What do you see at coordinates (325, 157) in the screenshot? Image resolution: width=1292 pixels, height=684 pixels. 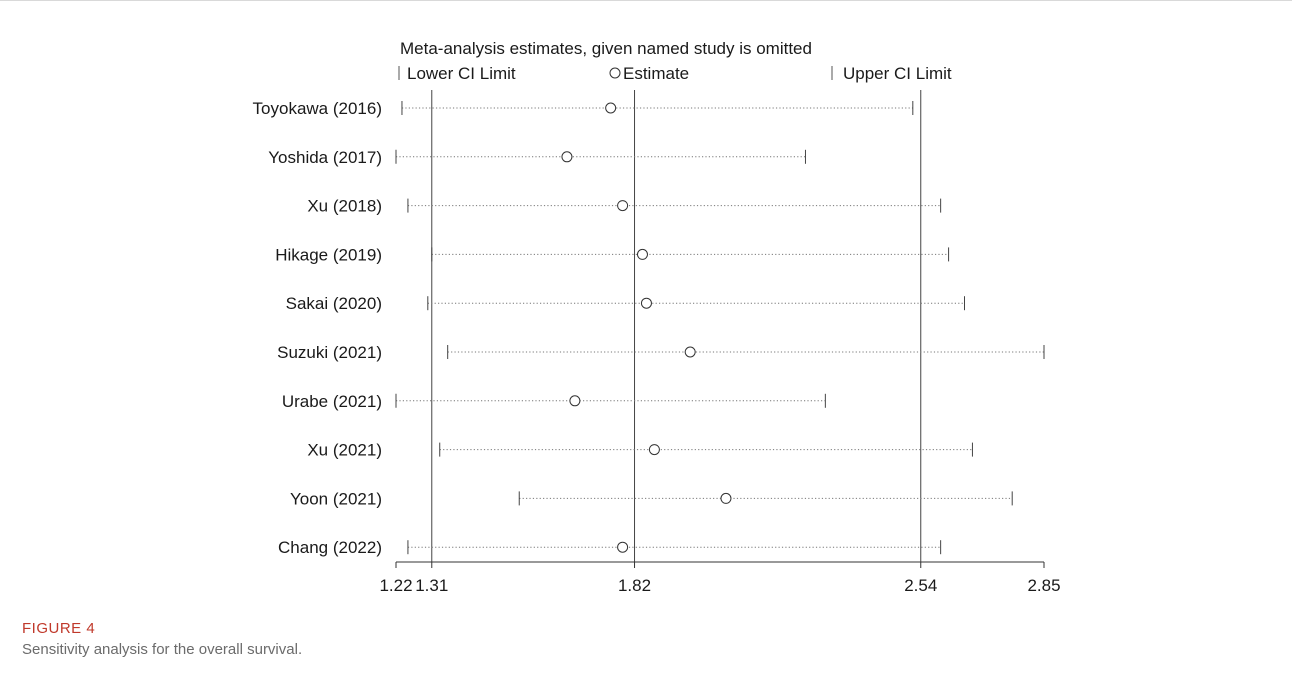 I see `study-label: Yoshida (2017)` at bounding box center [325, 157].